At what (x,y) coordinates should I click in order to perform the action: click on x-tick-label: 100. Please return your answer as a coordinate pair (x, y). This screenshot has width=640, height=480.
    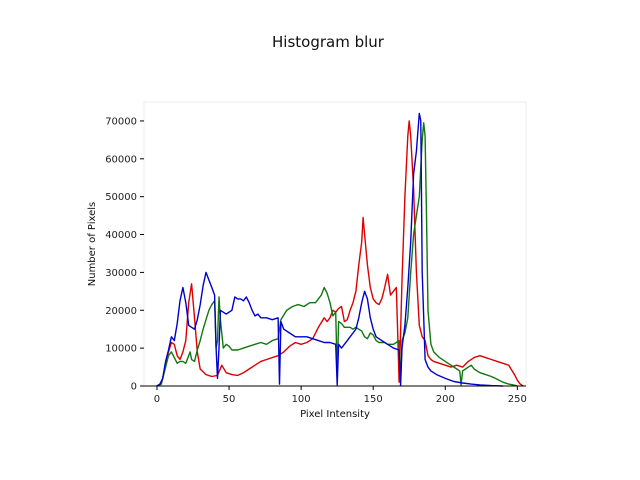
    Looking at the image, I should click on (301, 399).